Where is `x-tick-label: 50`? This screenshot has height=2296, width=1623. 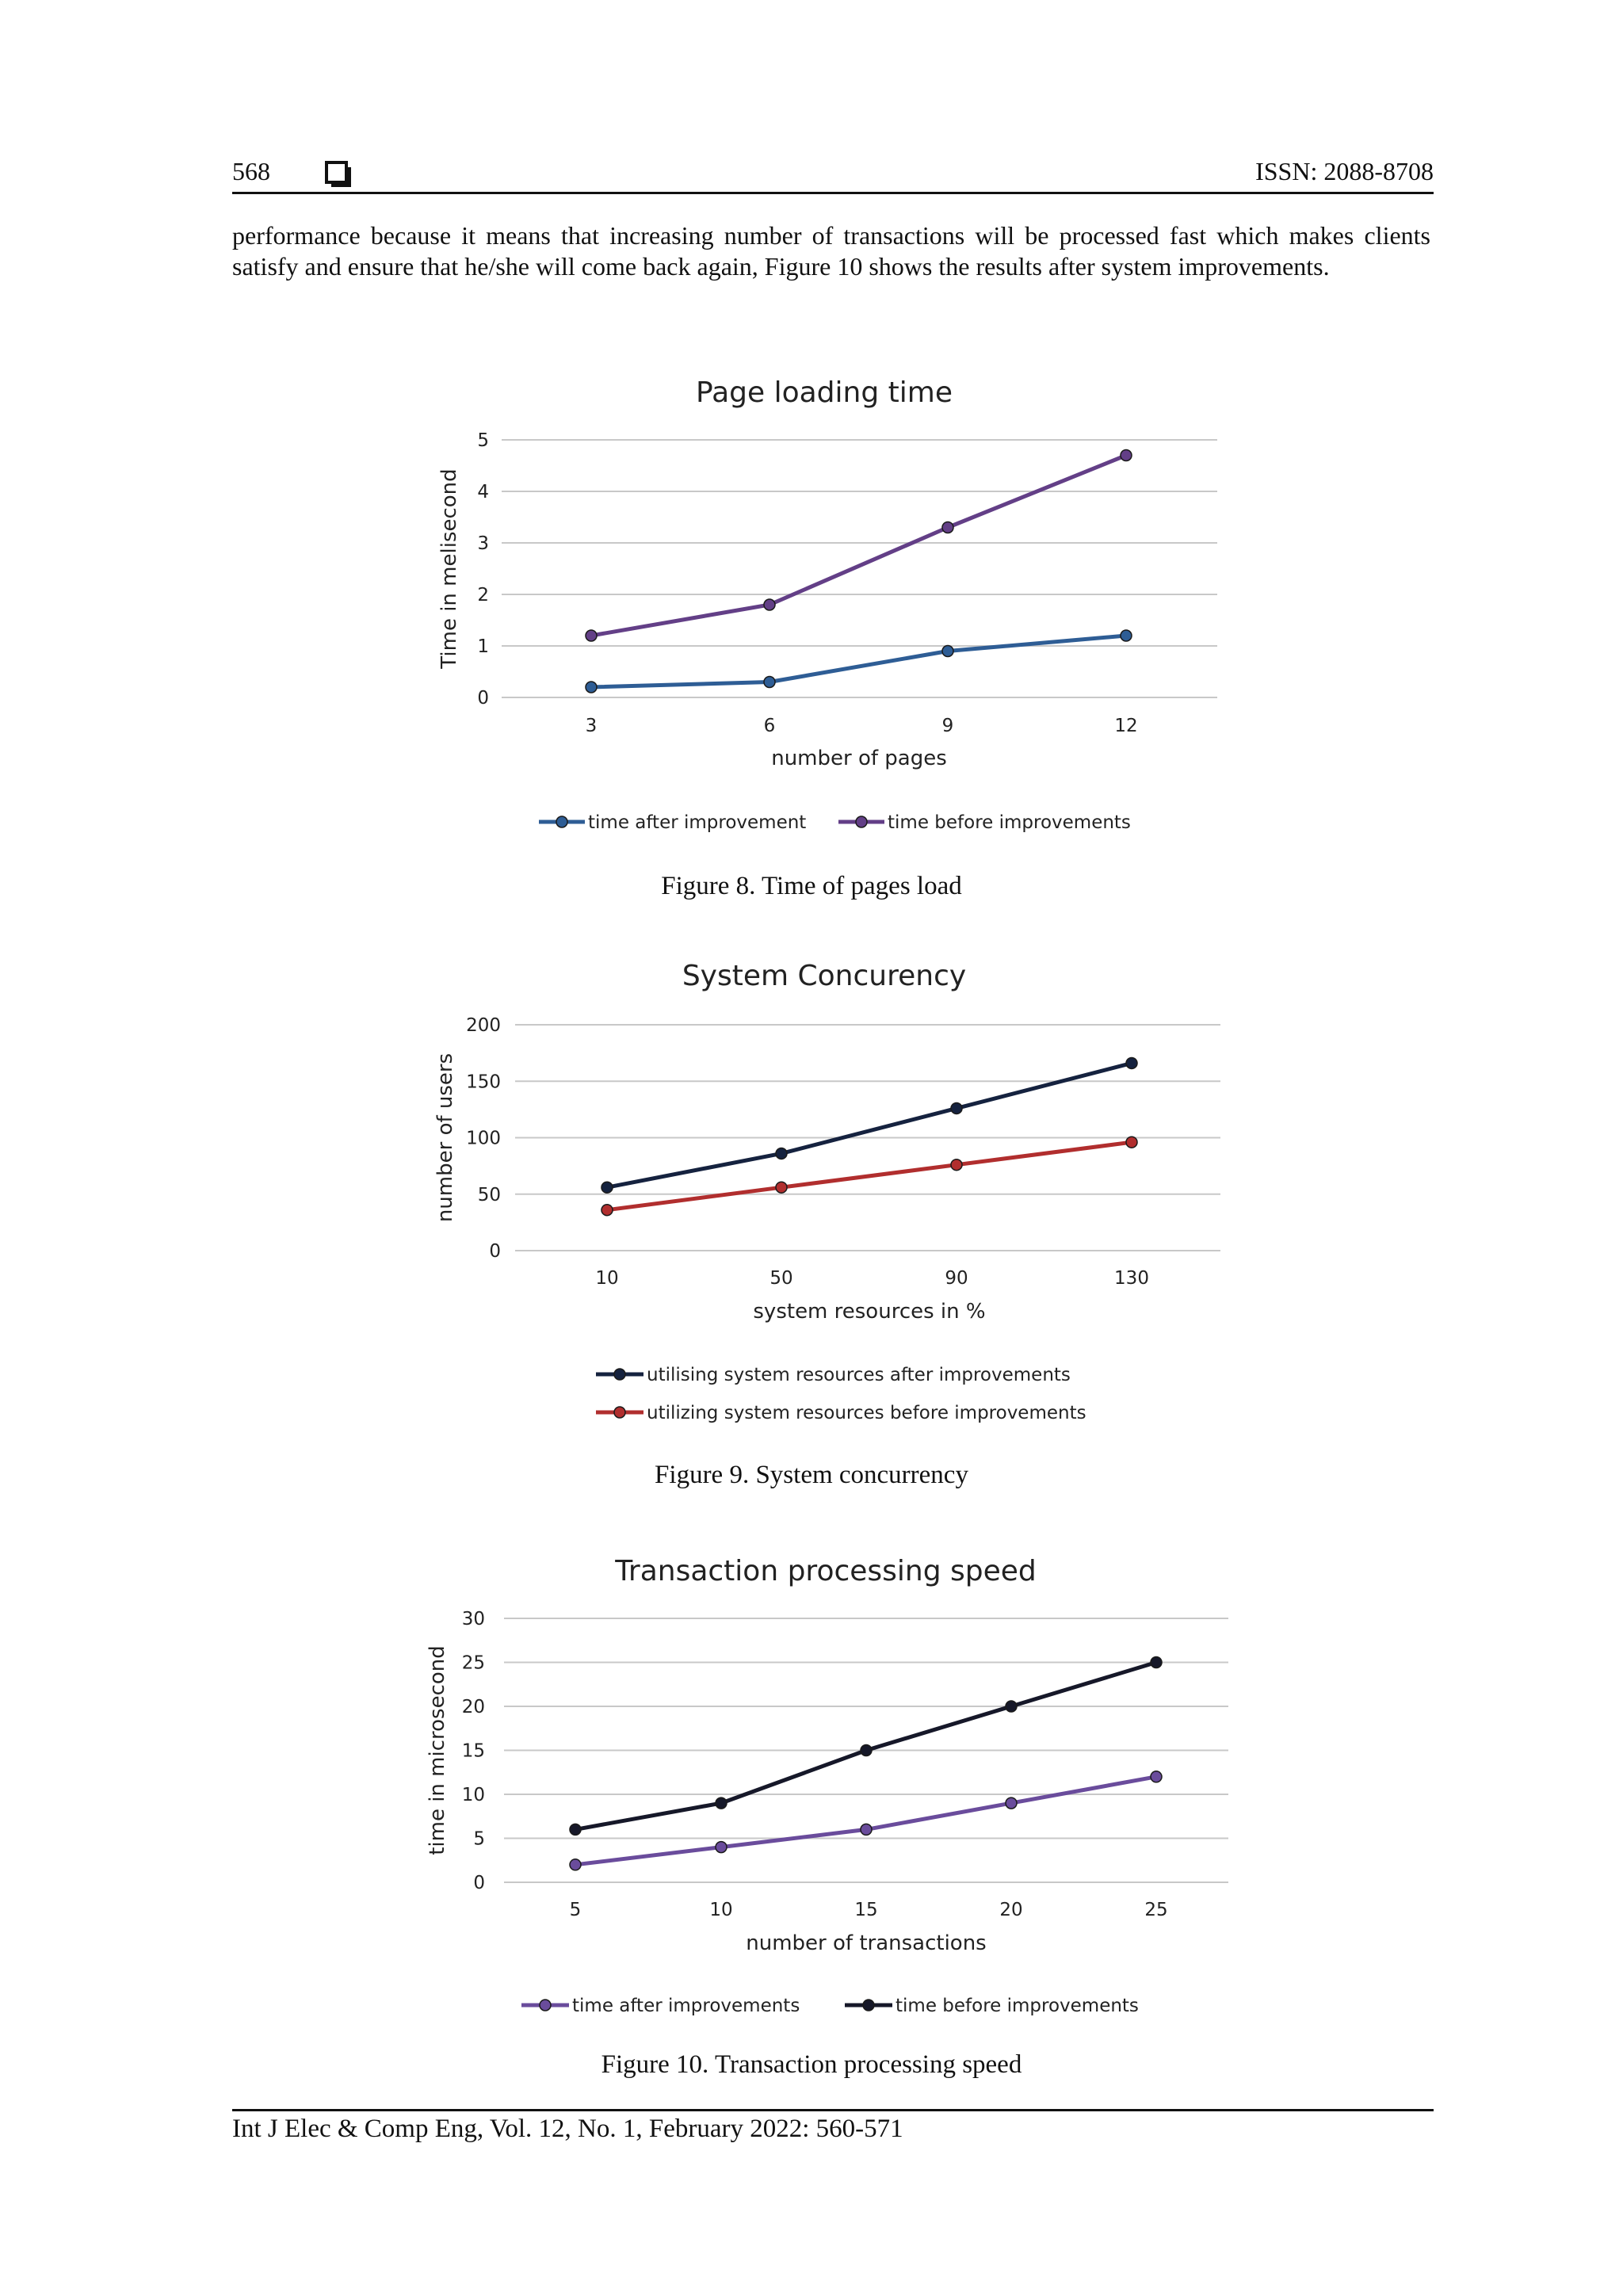 x-tick-label: 50 is located at coordinates (780, 1278).